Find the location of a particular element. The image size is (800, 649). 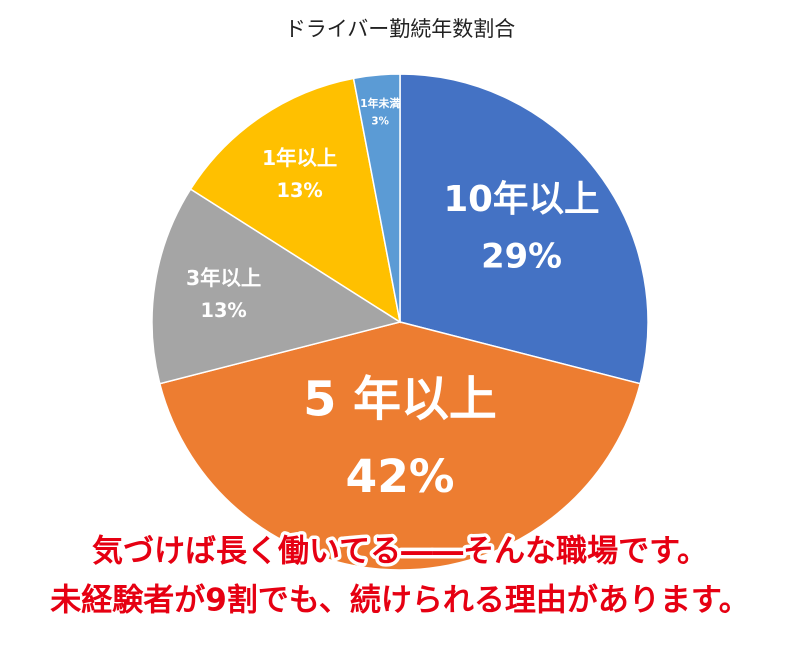

slice-label: 1年以上 is located at coordinates (299, 158).